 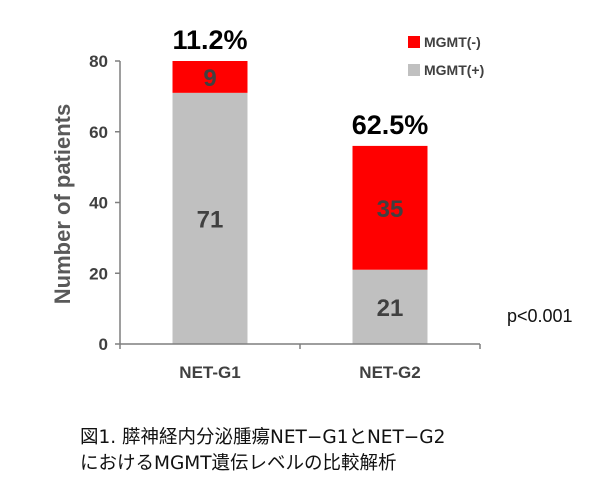 I want to click on y-axis-label: Number of patients, so click(x=62, y=204).